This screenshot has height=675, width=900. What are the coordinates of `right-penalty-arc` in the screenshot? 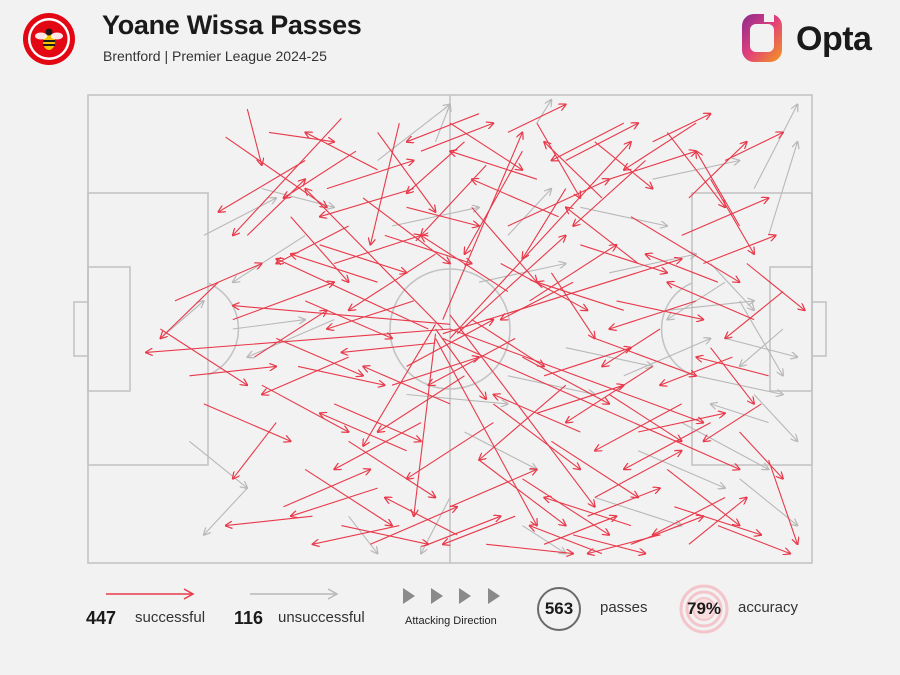 It's located at (676, 329).